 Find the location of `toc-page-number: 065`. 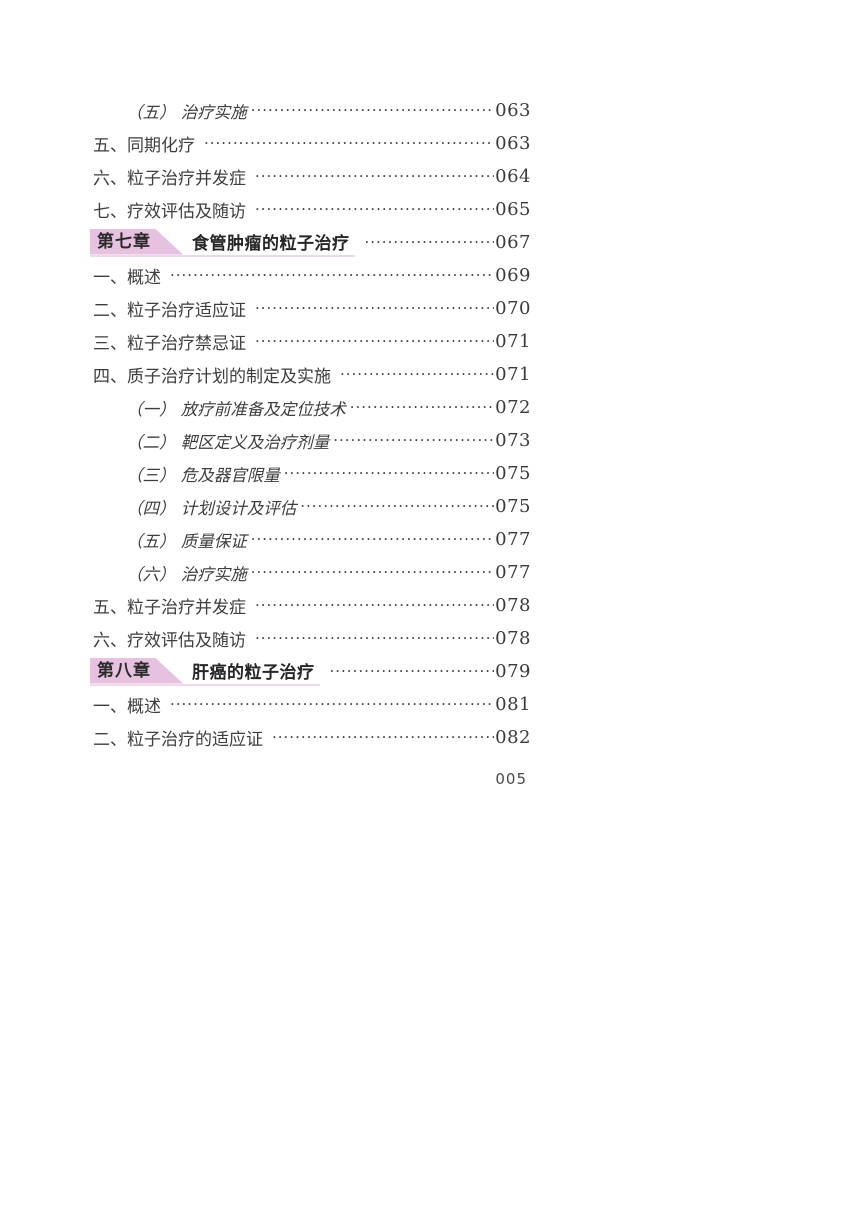

toc-page-number: 065 is located at coordinates (513, 209).